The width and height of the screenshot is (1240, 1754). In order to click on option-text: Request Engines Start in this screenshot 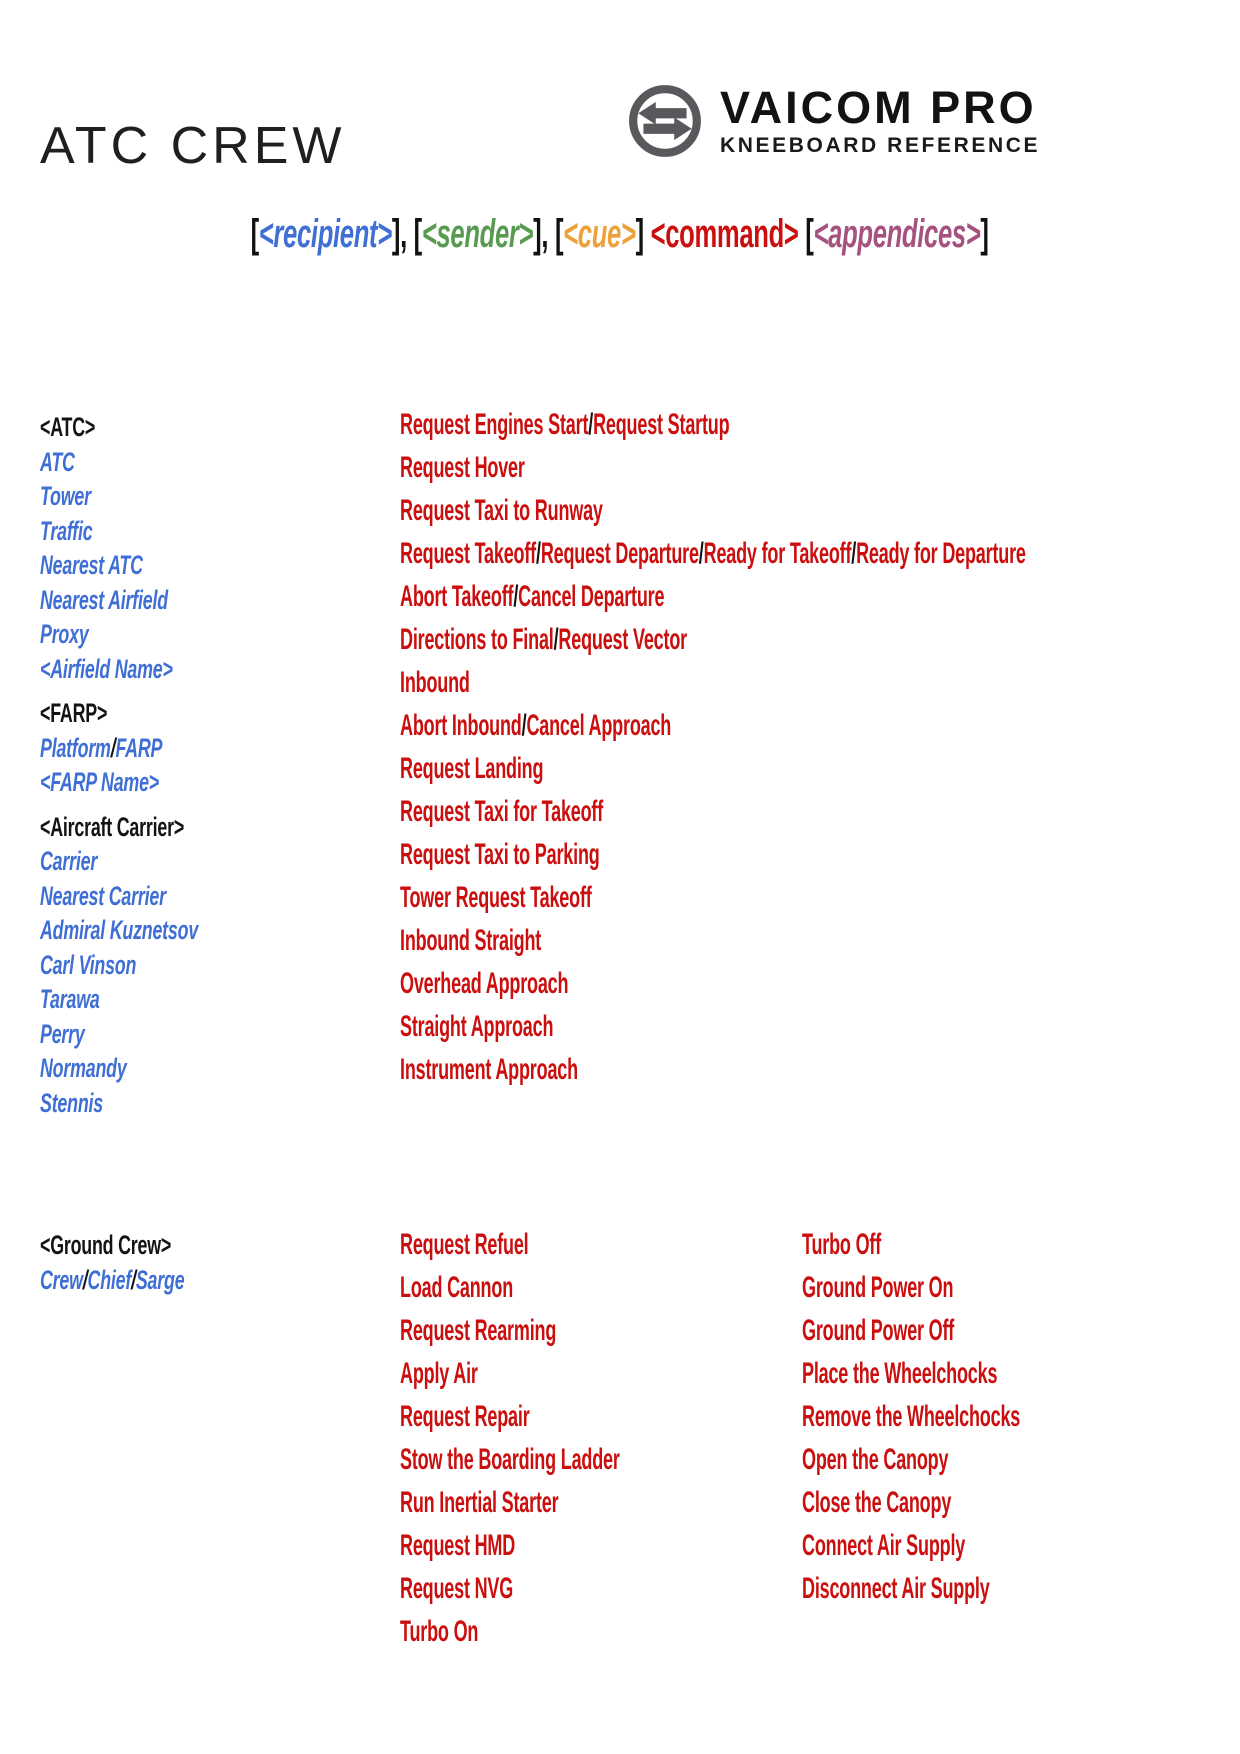, I will do `click(494, 424)`.